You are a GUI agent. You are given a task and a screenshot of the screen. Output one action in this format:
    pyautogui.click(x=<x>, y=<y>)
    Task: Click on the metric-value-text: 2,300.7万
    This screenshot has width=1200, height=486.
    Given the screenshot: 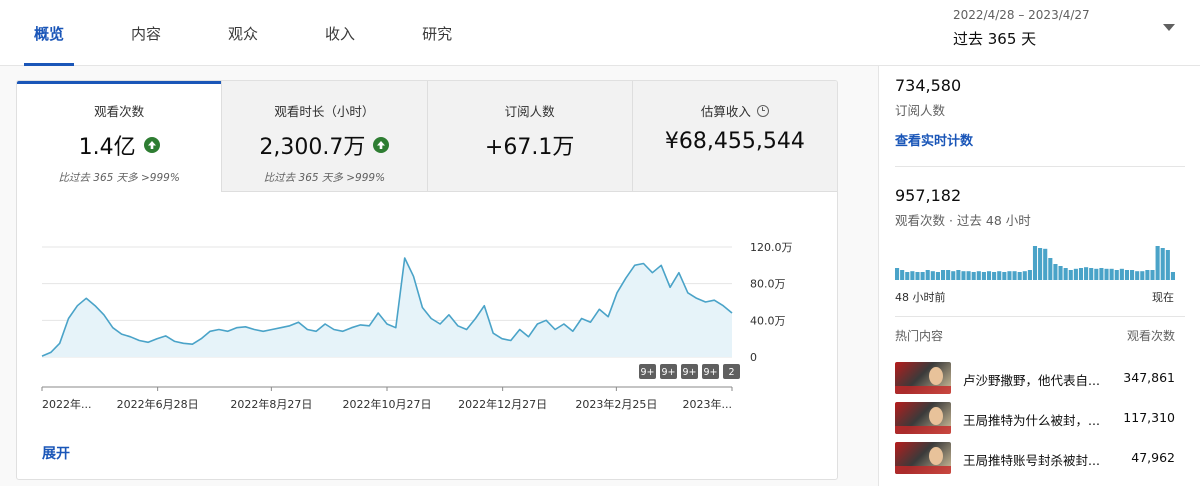 What is the action you would take?
    pyautogui.click(x=312, y=147)
    